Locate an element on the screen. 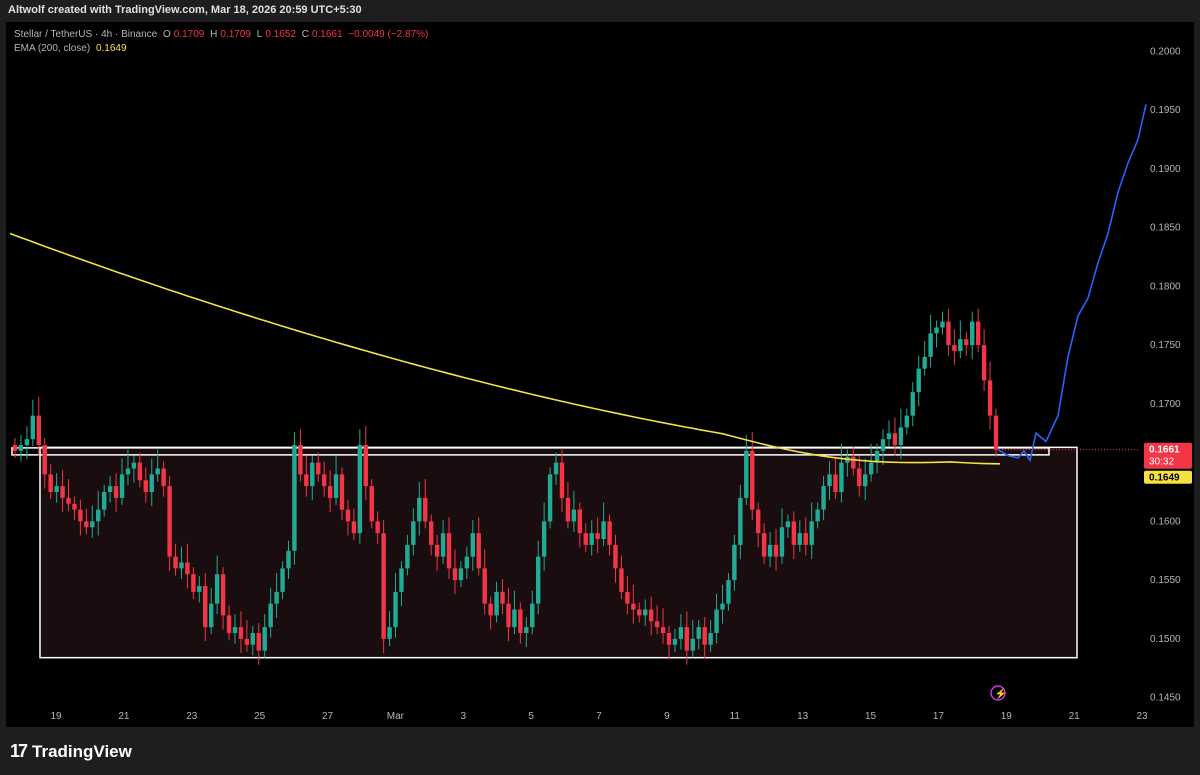 This screenshot has height=775, width=1200. last-price-tag is located at coordinates (1168, 455).